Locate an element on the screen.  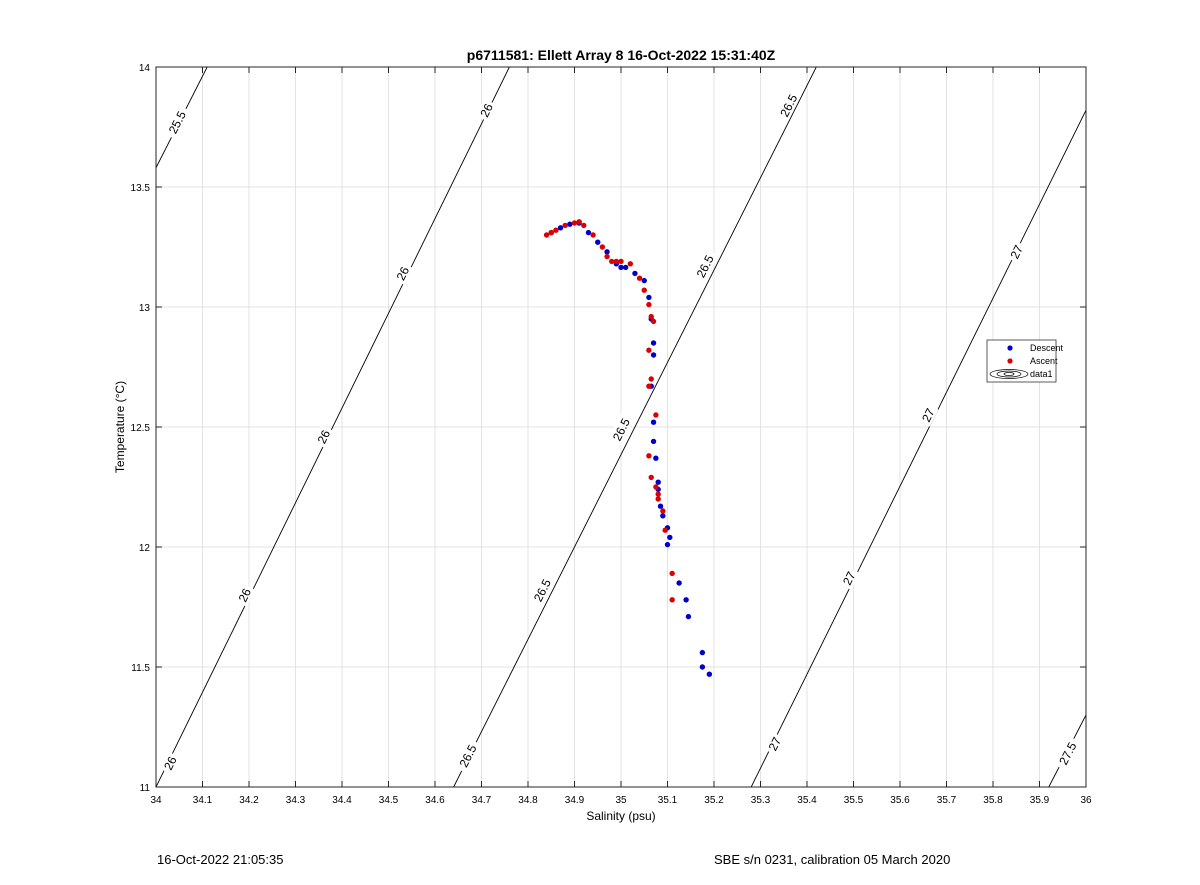
legend-data1-label: data1 is located at coordinates (1041, 374).